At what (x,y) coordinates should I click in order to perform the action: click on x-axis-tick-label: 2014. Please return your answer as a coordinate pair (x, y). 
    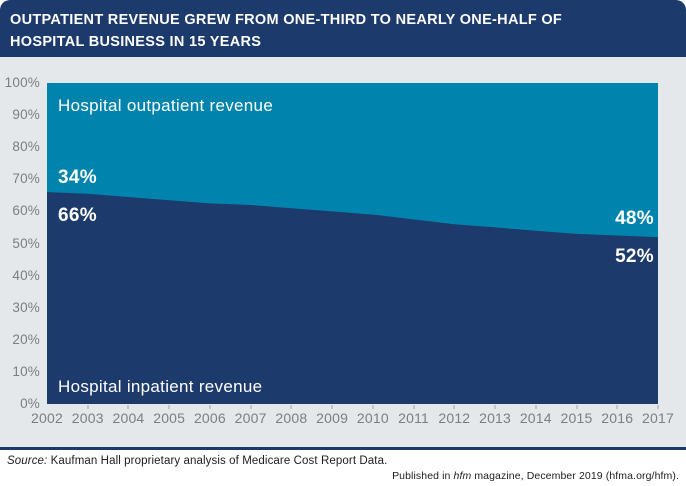
    Looking at the image, I should click on (535, 418).